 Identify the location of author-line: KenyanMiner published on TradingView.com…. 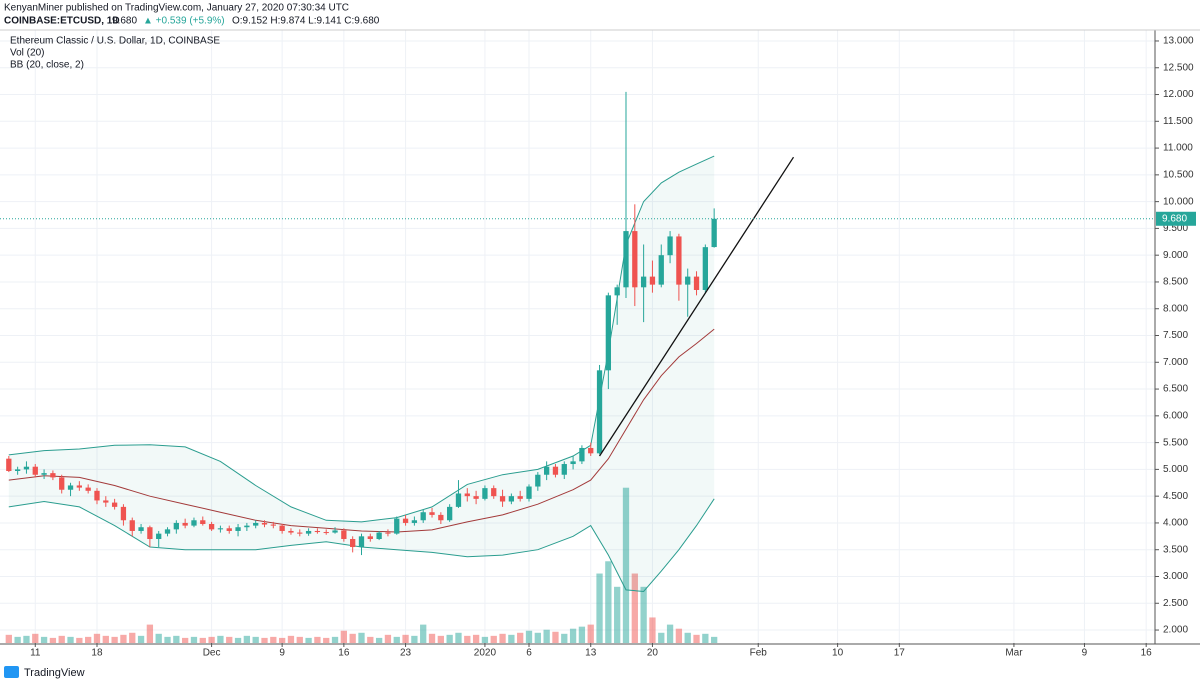
(176, 8).